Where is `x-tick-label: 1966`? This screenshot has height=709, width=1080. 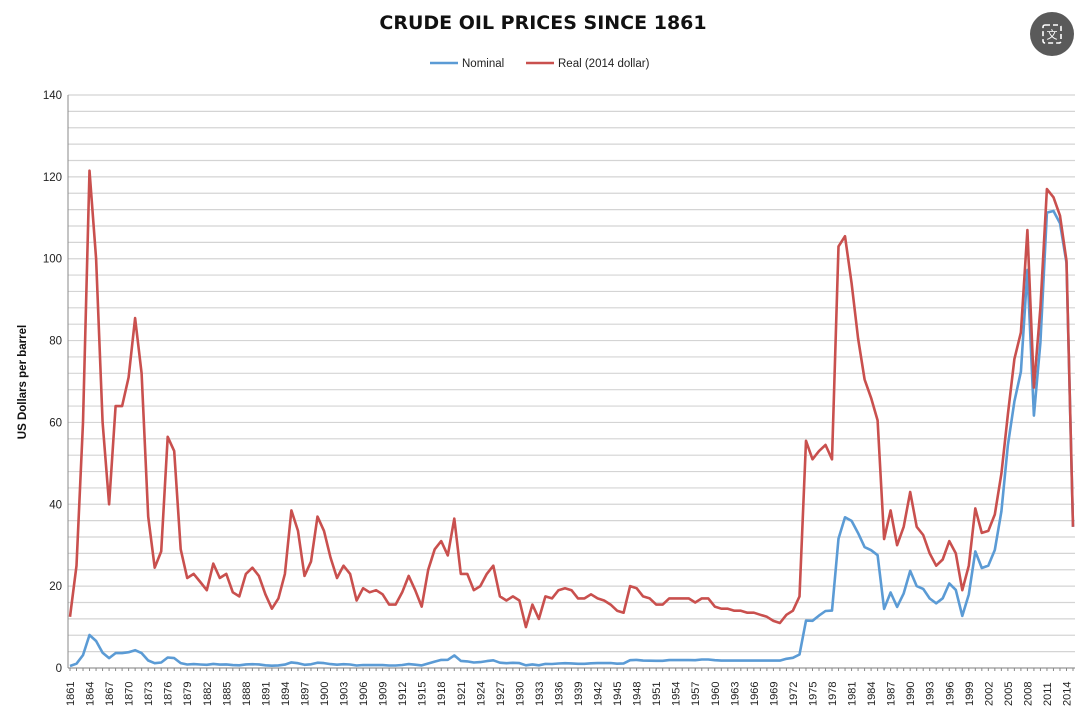
x-tick-label: 1966 is located at coordinates (755, 694).